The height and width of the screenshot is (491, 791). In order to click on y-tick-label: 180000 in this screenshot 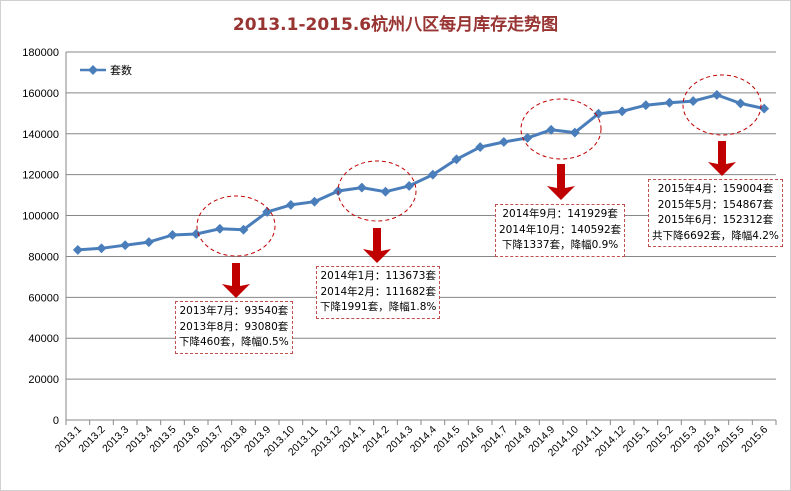, I will do `click(40, 53)`.